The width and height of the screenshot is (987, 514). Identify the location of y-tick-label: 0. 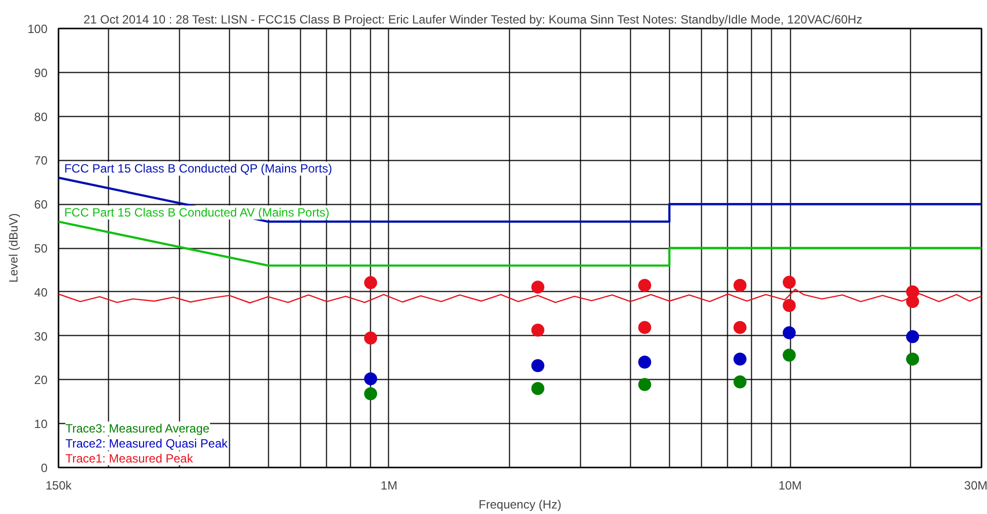
(44, 468).